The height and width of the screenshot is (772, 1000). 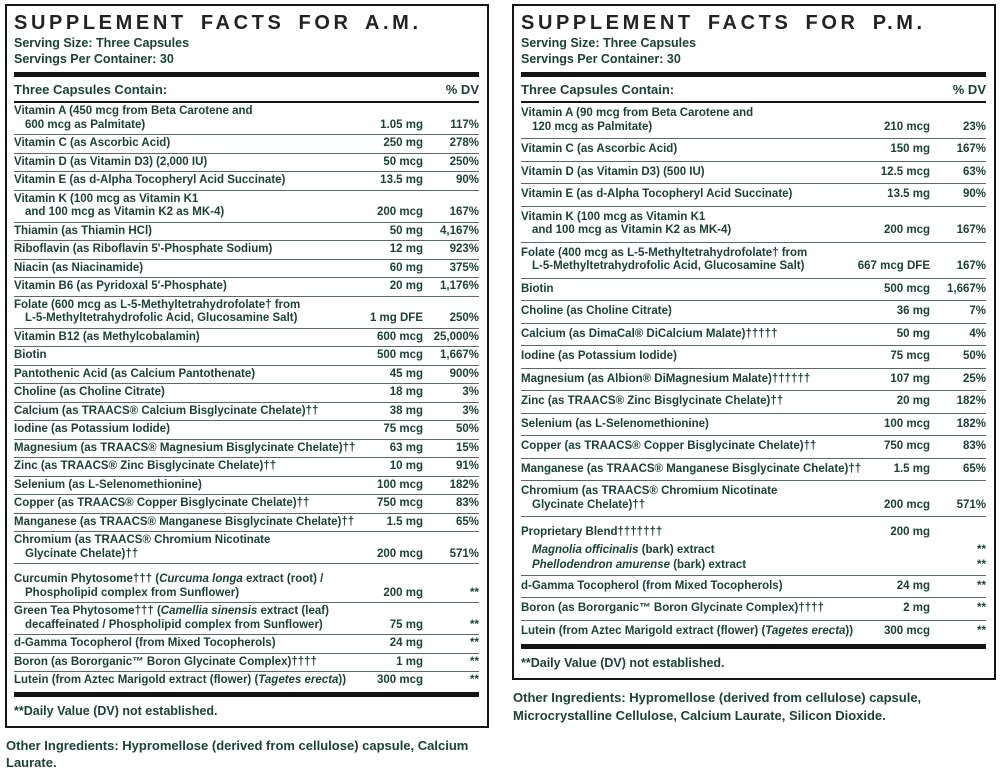 What do you see at coordinates (467, 466) in the screenshot?
I see `ingredient-dv: 91%` at bounding box center [467, 466].